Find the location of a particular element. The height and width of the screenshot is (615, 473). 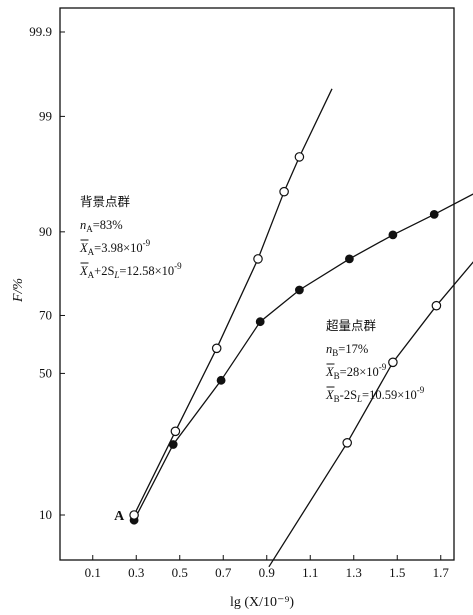

y-tick-label: 70 is located at coordinates (45, 314).